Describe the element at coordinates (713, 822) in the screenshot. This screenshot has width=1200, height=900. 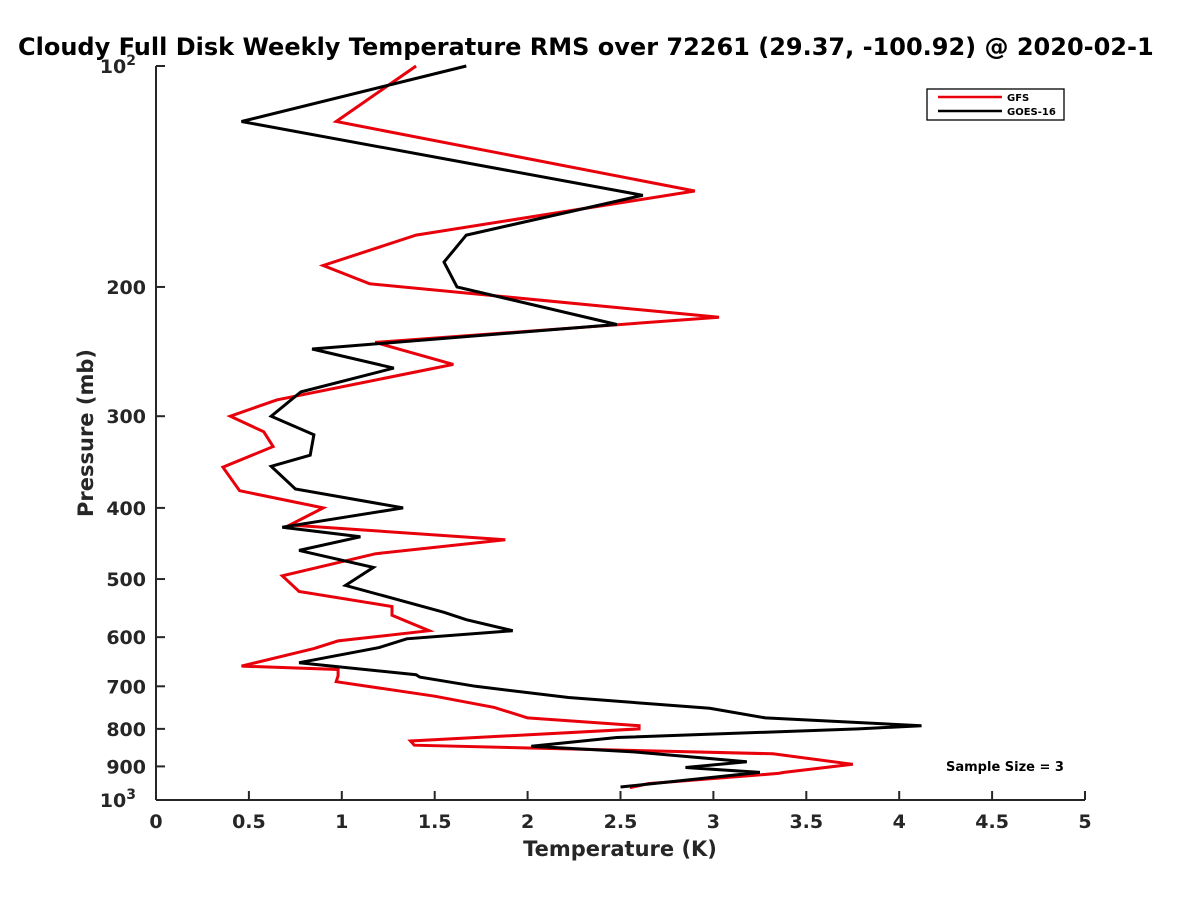
I see `x-tick-label: 3` at that location.